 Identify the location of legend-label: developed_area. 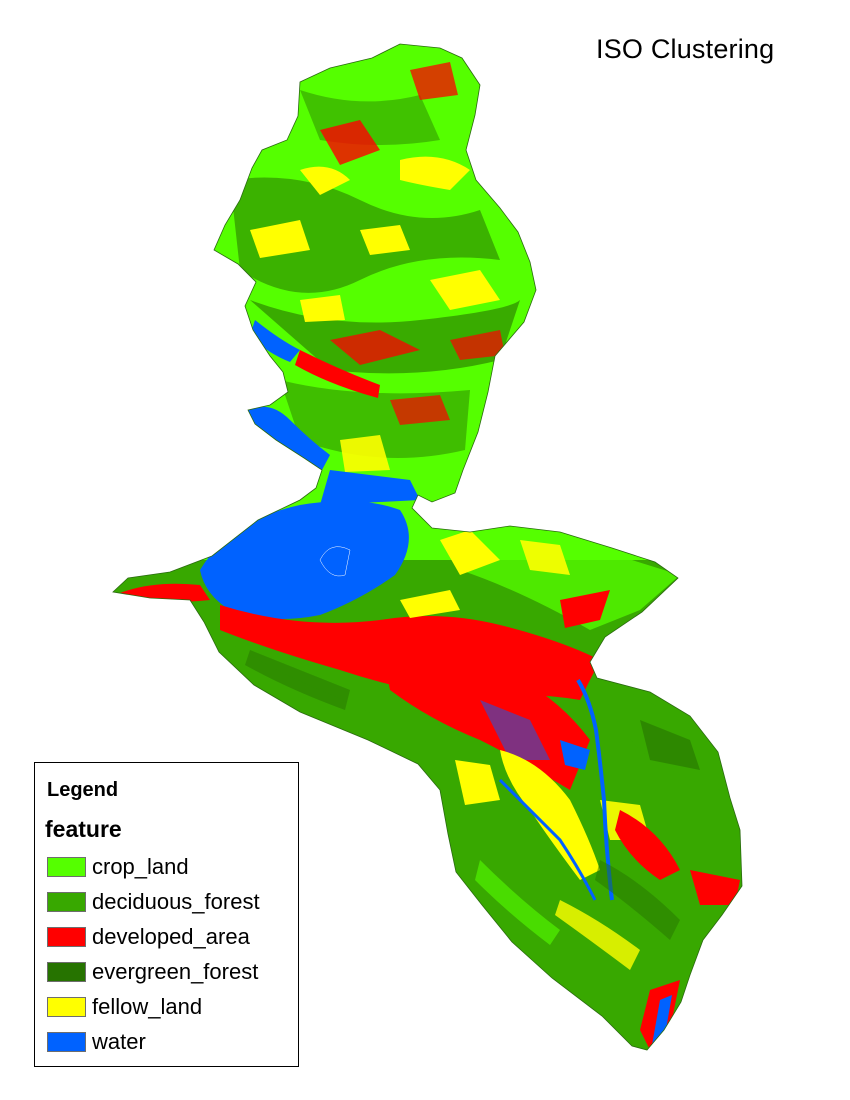
(171, 936).